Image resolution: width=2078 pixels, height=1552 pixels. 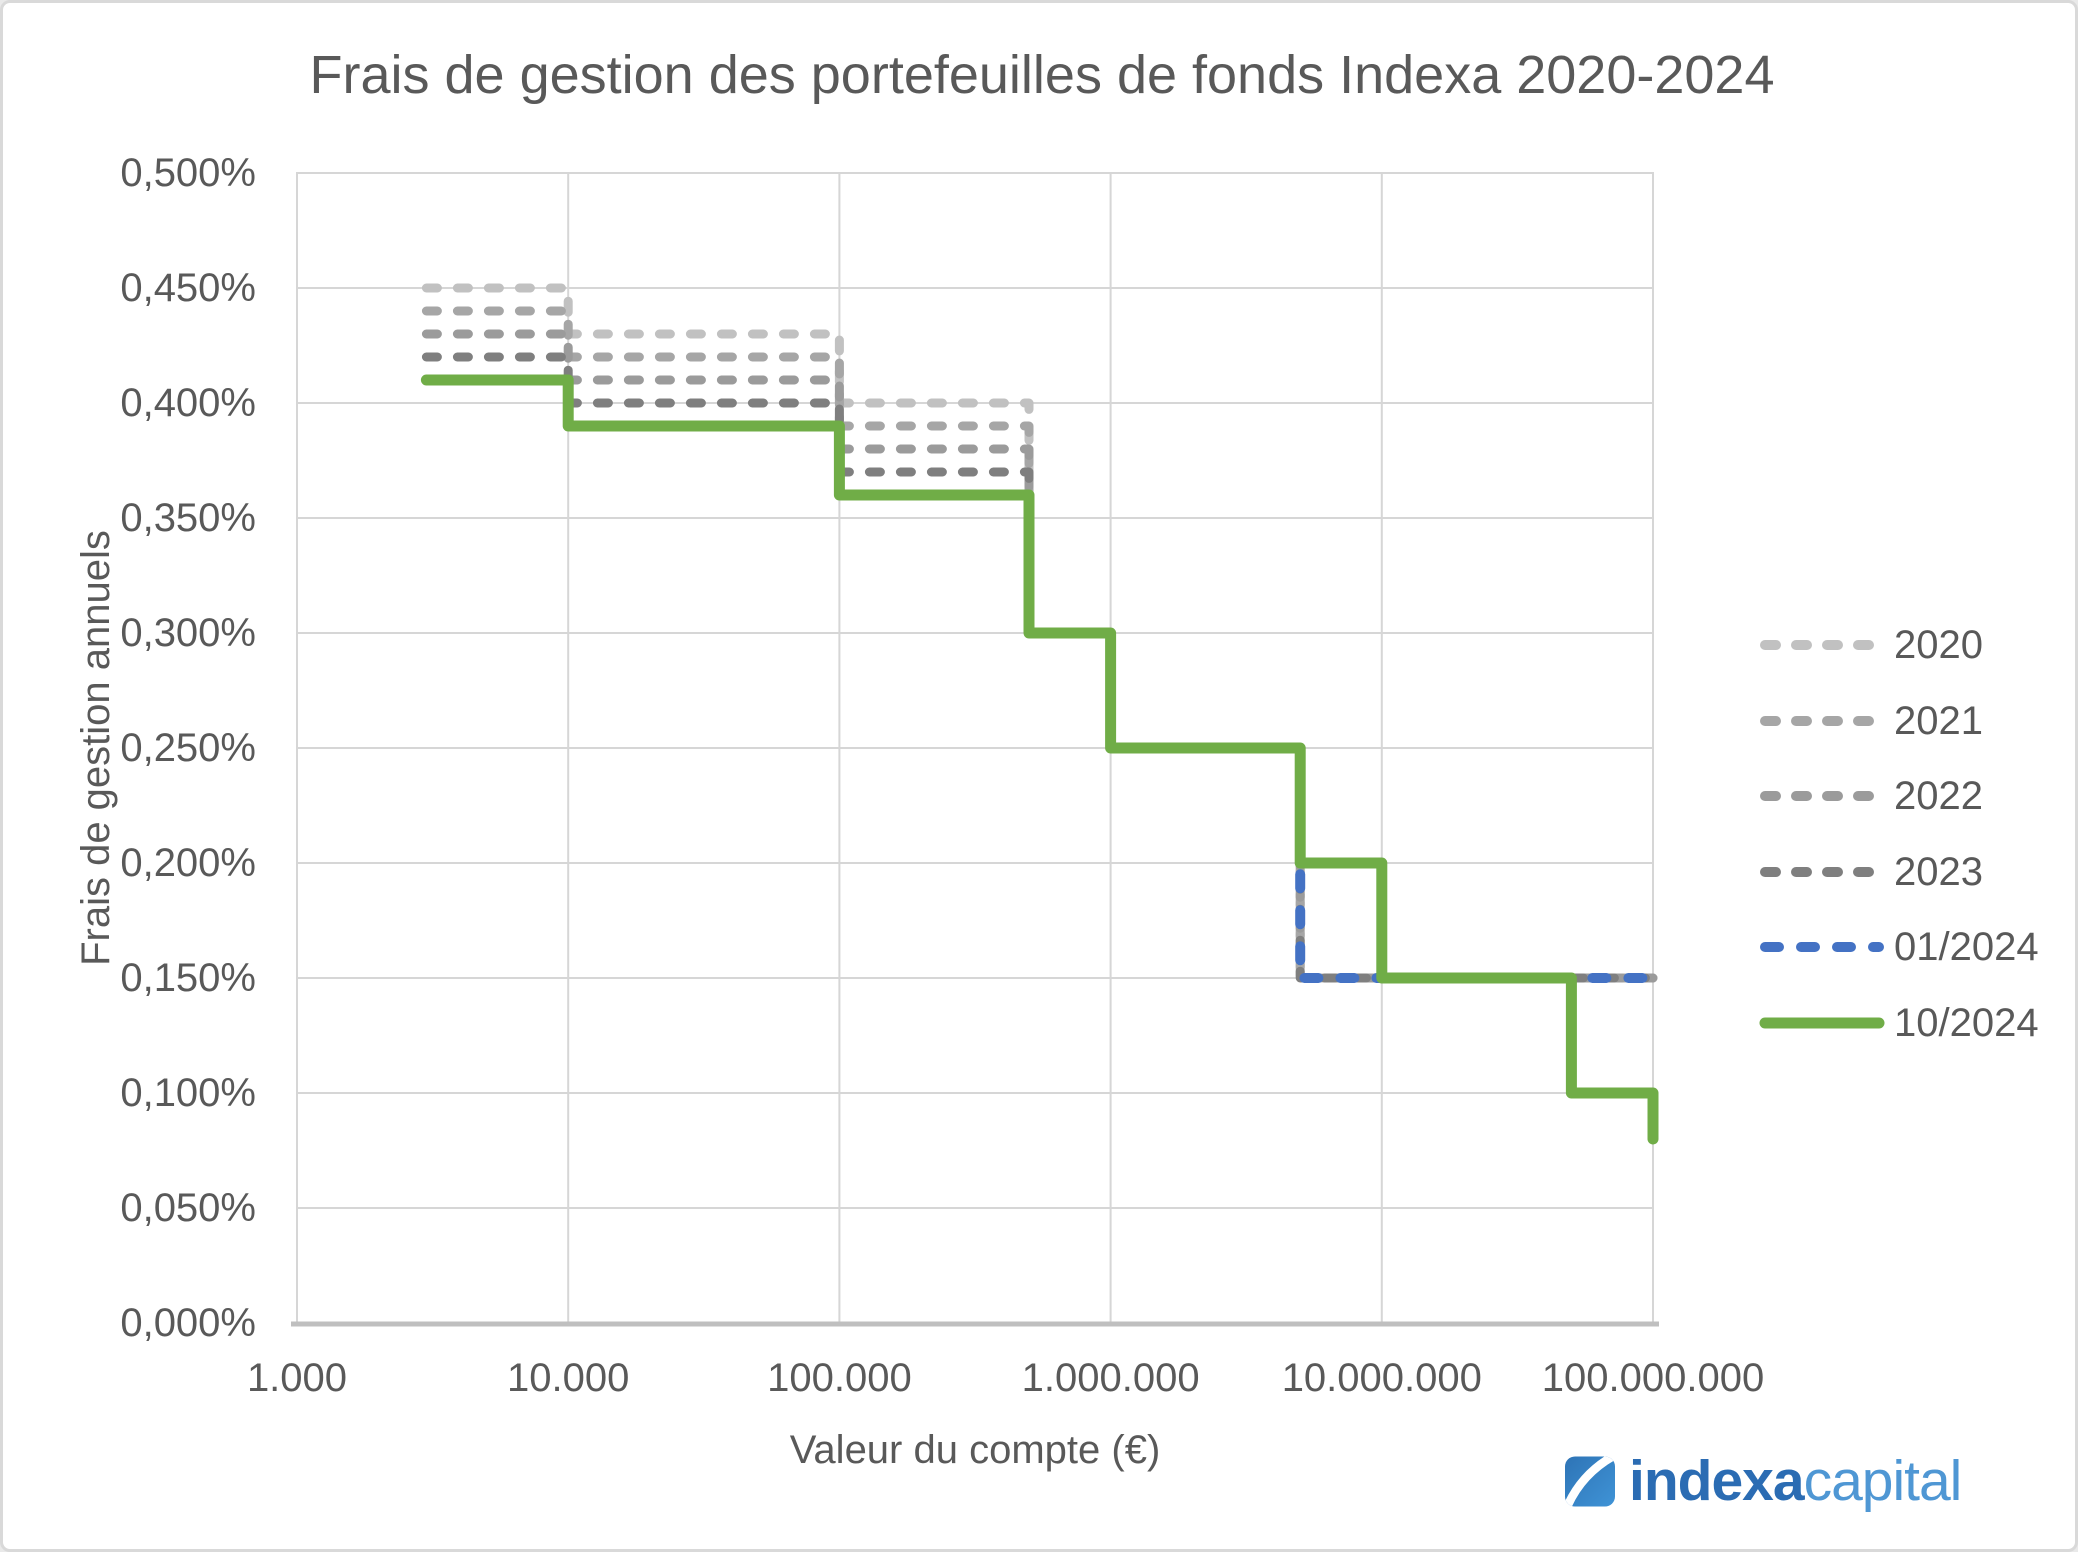 I want to click on y-tick-label: 0,350%, so click(x=188, y=518).